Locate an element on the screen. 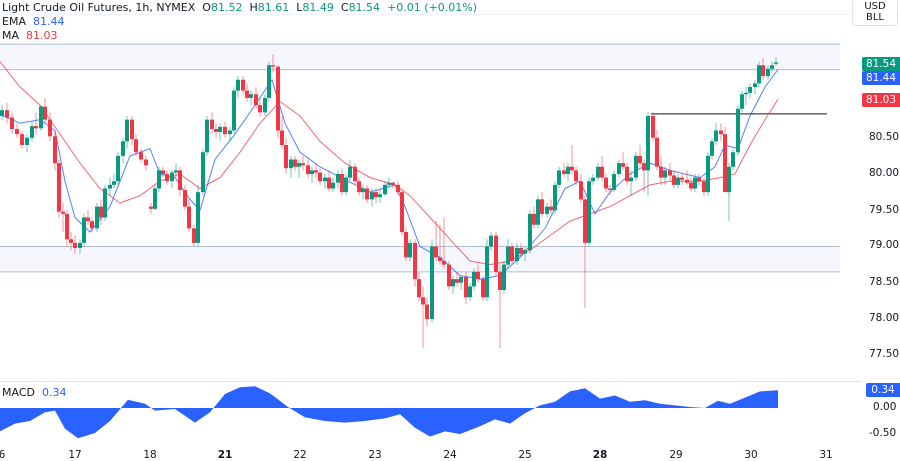 The image size is (900, 461). ma-legend: MA 81.03 is located at coordinates (239, 36).